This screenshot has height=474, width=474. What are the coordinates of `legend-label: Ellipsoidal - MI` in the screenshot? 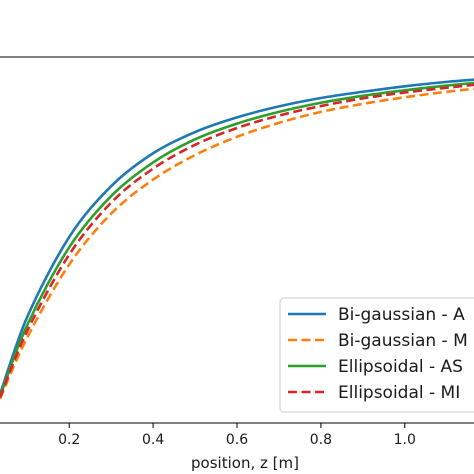 It's located at (399, 393).